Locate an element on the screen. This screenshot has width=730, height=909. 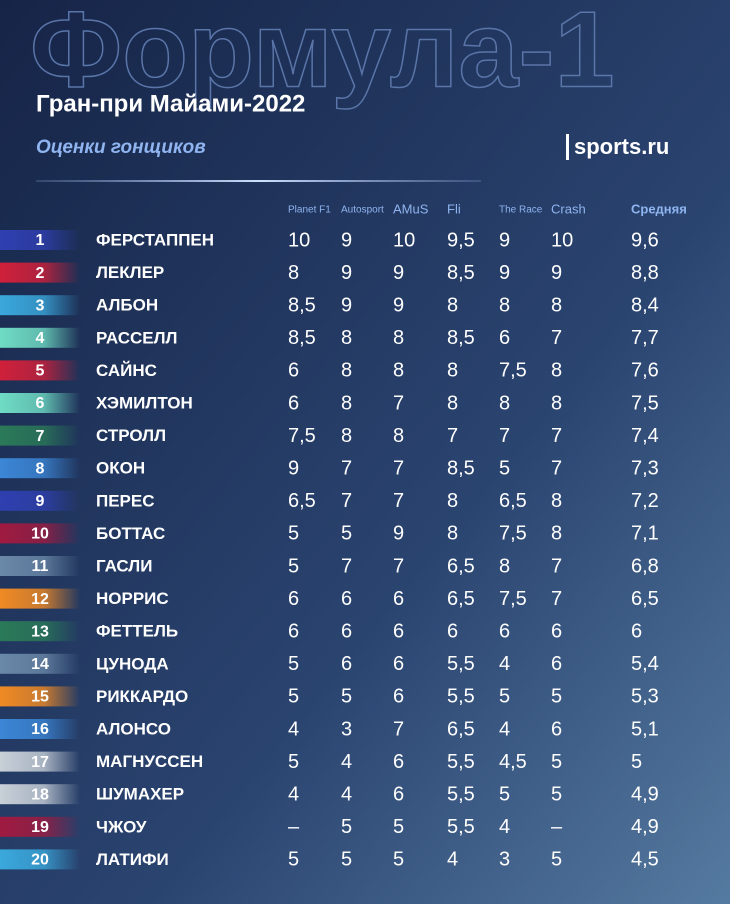
score: 6,5 is located at coordinates (461, 566).